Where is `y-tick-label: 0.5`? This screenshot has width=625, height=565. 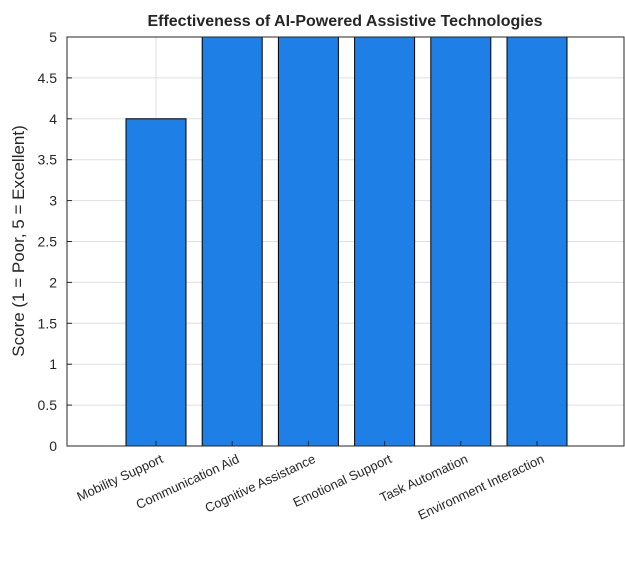
y-tick-label: 0.5 is located at coordinates (48, 405).